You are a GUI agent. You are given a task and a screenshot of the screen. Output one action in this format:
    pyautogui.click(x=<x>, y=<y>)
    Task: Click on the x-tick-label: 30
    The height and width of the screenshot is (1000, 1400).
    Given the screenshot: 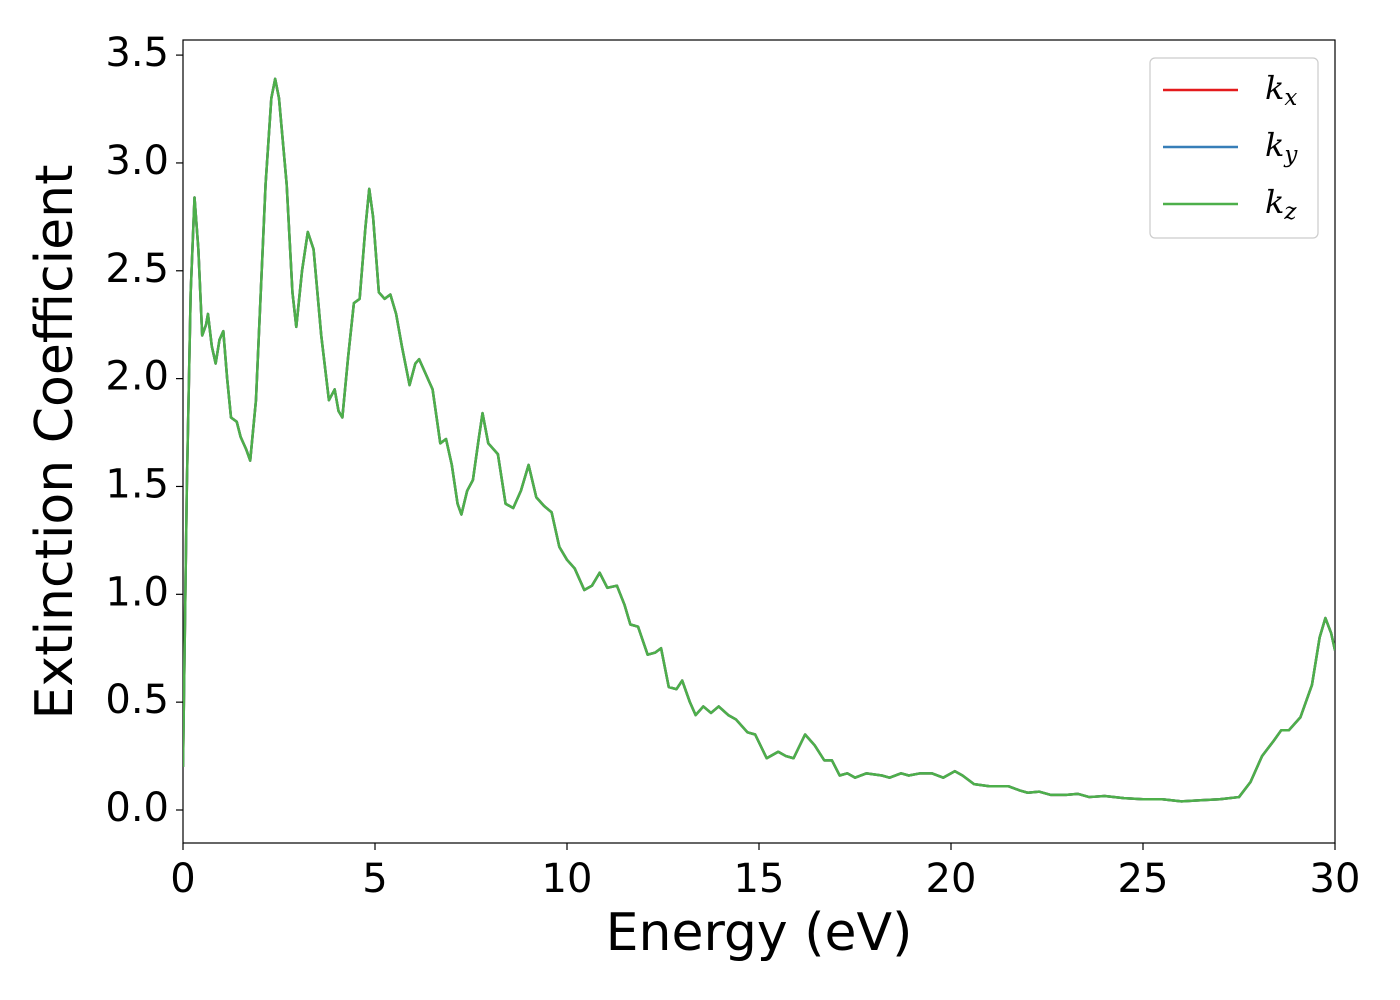 What is the action you would take?
    pyautogui.click(x=1335, y=879)
    